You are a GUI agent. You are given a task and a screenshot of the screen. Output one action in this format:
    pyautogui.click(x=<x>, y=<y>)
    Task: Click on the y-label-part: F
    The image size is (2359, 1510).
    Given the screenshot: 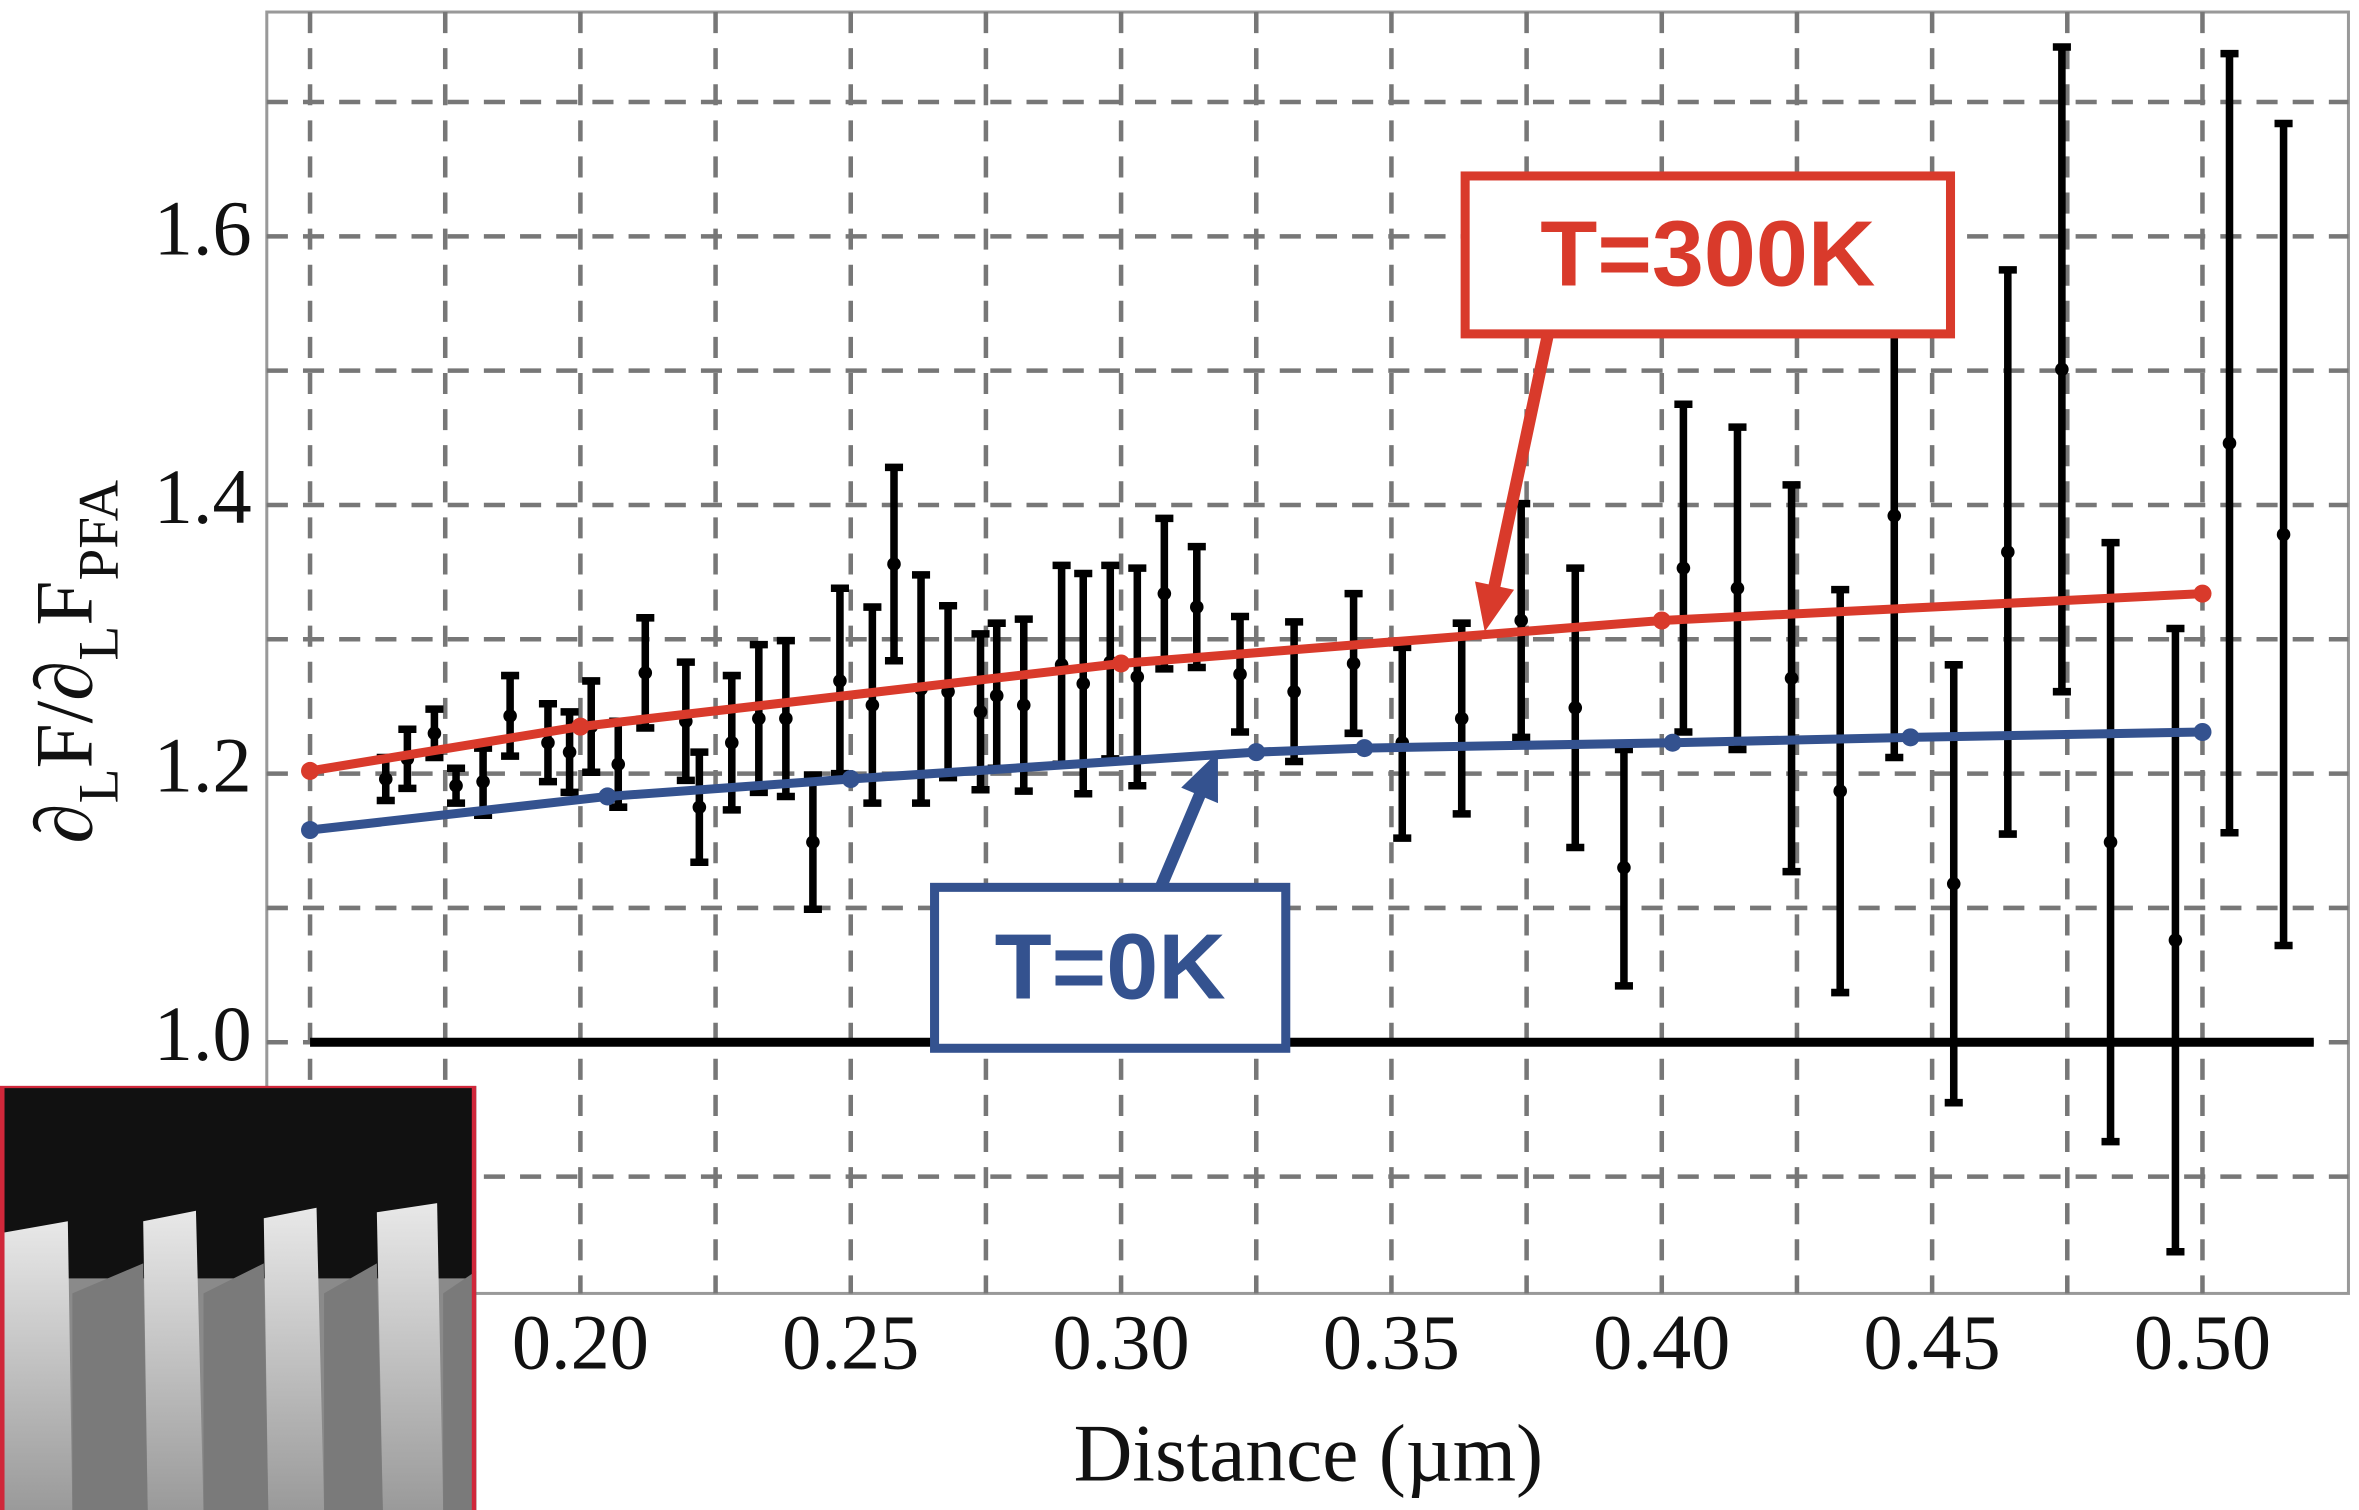 What is the action you would take?
    pyautogui.click(x=64, y=603)
    